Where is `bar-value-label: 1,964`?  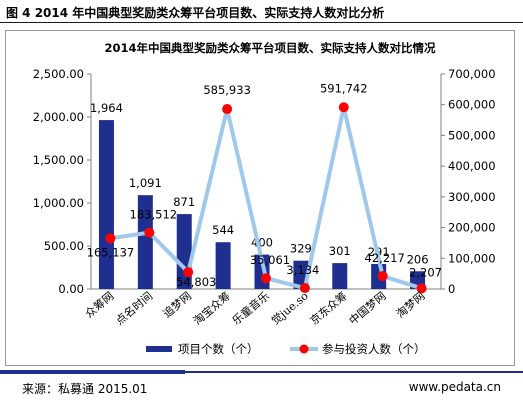 bar-value-label: 1,964 is located at coordinates (106, 108).